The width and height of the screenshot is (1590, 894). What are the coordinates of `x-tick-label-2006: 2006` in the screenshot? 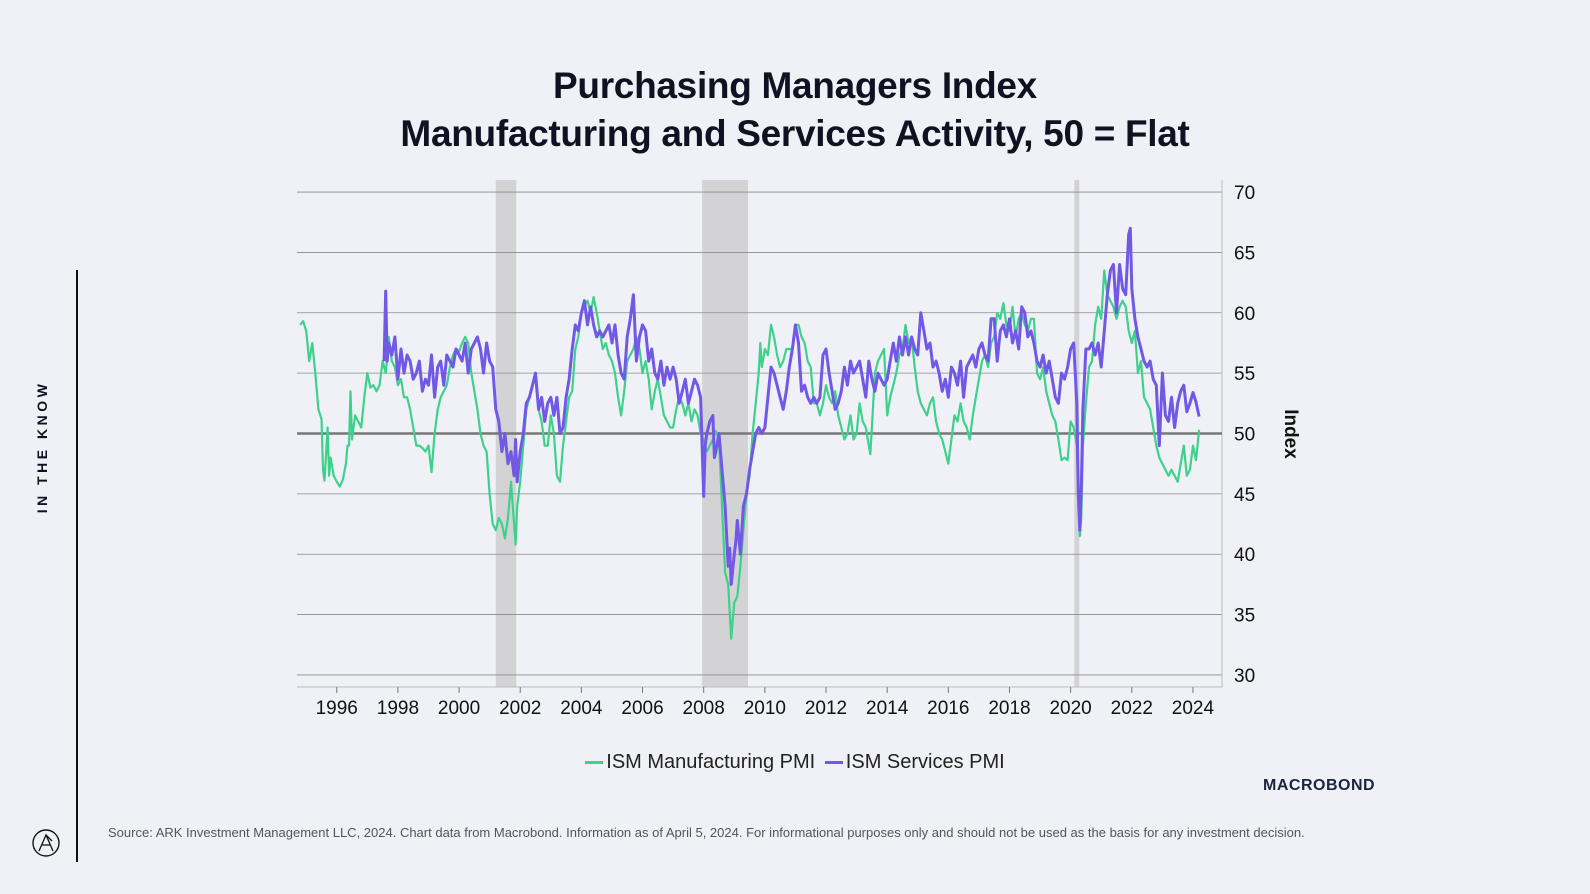 It's located at (642, 708).